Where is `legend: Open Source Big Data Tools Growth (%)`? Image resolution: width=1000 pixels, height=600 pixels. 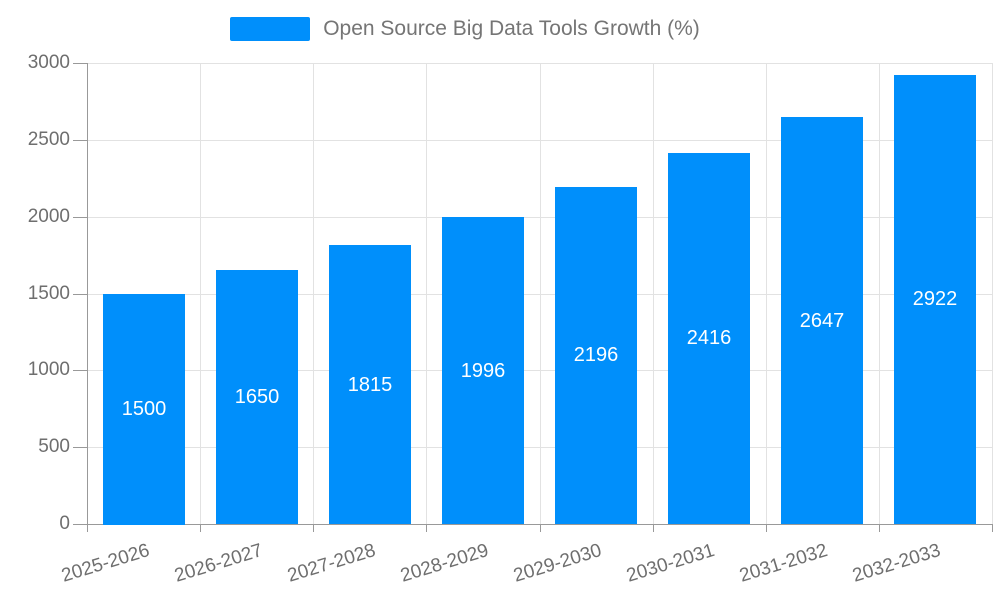 legend: Open Source Big Data Tools Growth (%) is located at coordinates (482, 29).